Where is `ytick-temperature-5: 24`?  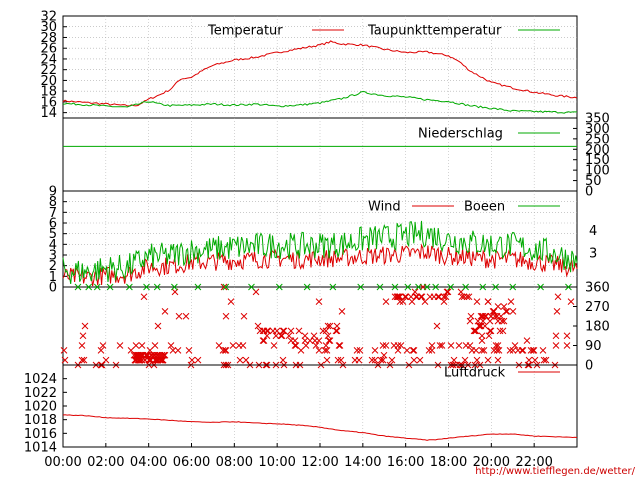 ytick-temperature-5: 24 is located at coordinates (48, 59).